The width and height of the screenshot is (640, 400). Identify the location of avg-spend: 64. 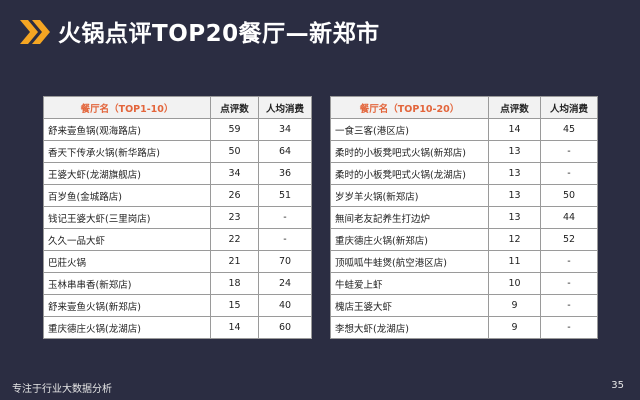
(285, 151).